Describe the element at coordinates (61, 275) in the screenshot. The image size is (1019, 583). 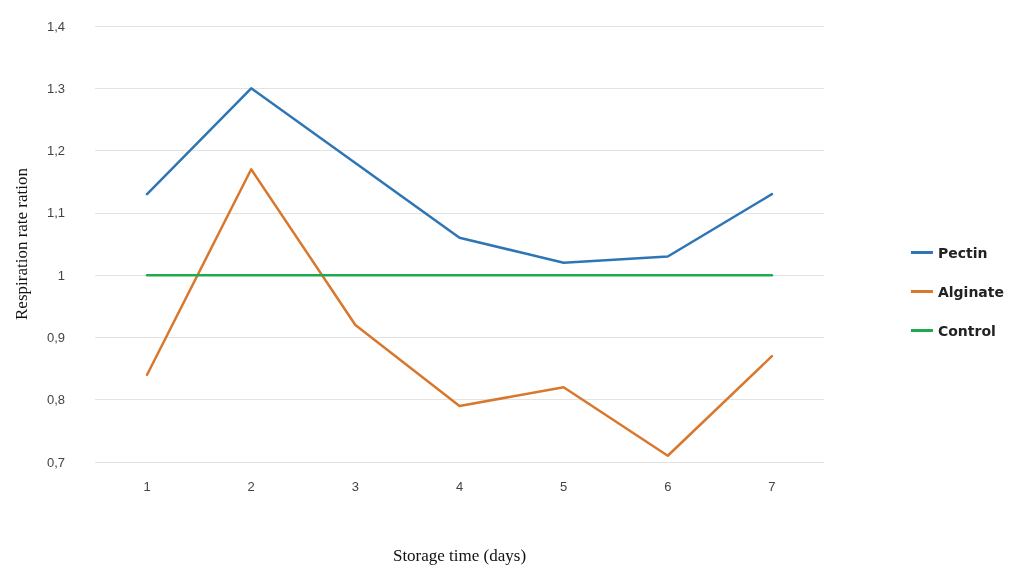
I see `y-tick-label: 1` at that location.